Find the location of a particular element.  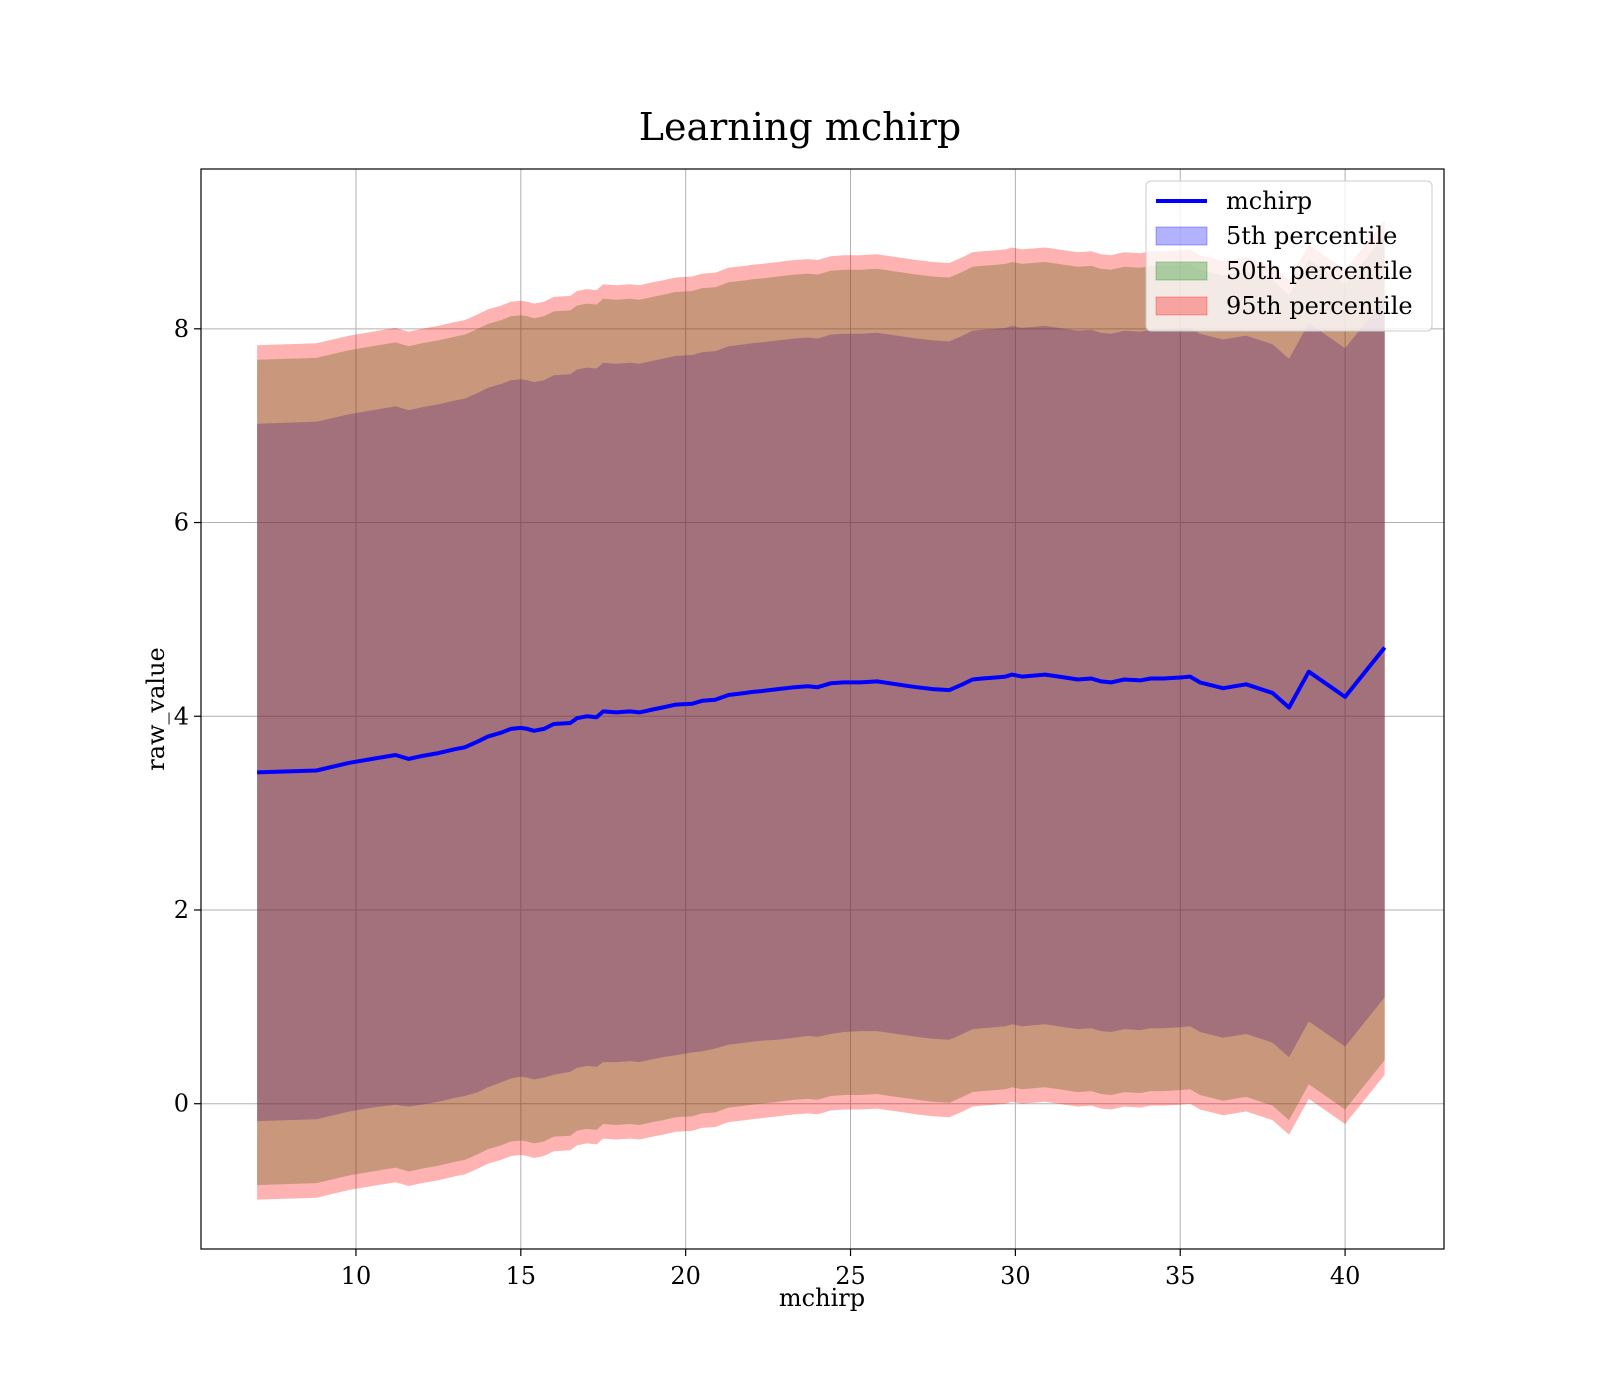

y-tick-label: 0 is located at coordinates (181, 1104).